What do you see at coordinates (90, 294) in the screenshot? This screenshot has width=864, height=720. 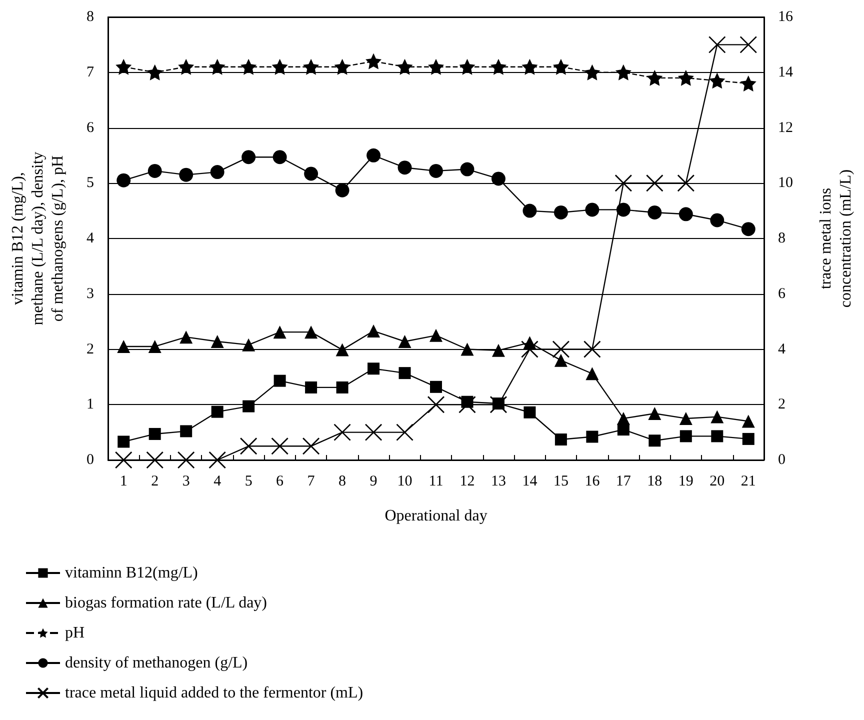 I see `y-tick-label: 3` at bounding box center [90, 294].